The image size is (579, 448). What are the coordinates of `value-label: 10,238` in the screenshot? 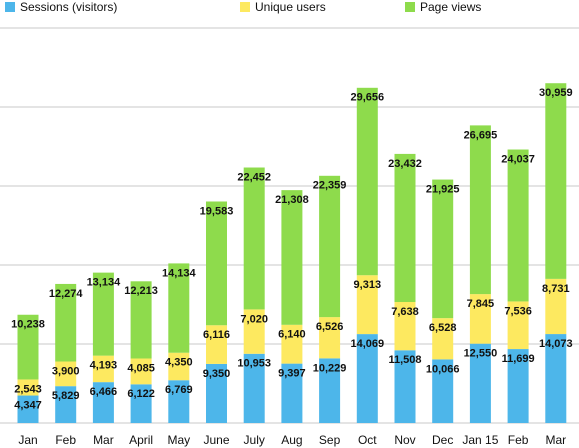 It's located at (28, 325).